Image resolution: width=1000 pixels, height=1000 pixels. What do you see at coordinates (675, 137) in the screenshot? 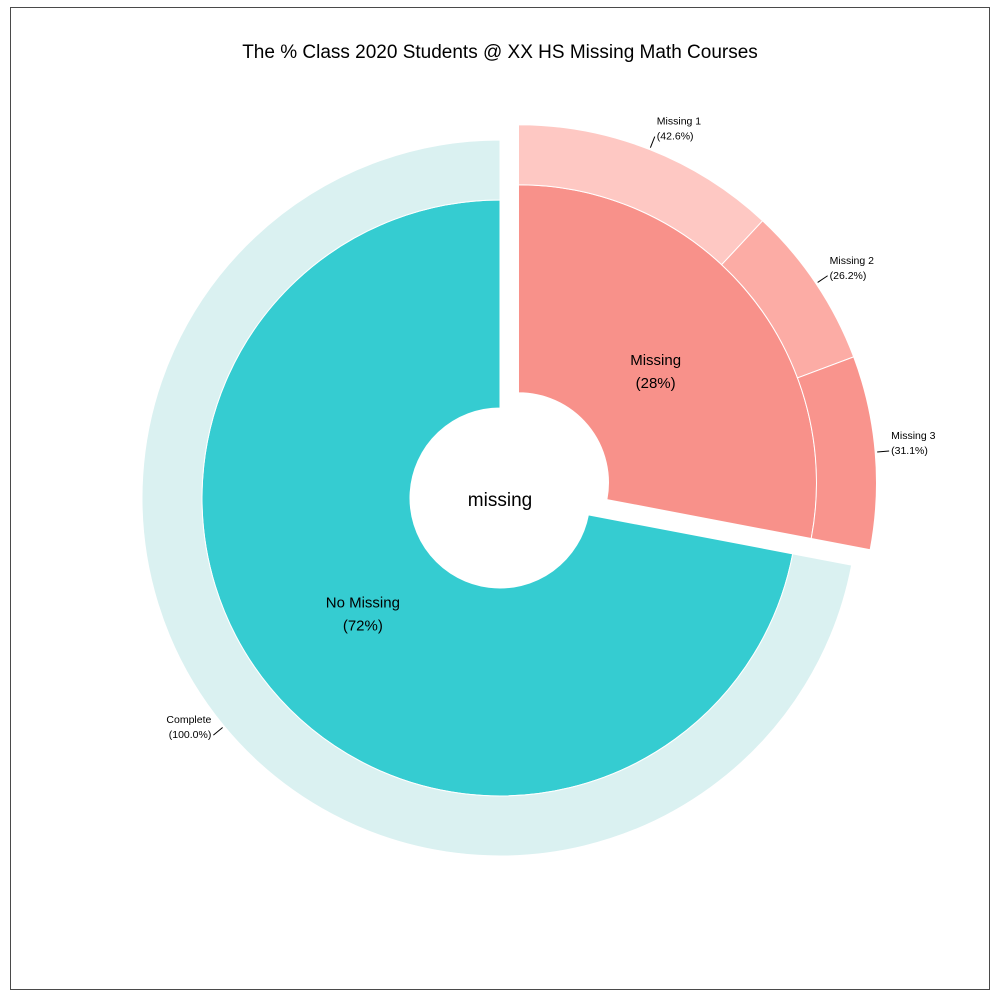
I see `outer-pct-missing-1: (42.6%)` at bounding box center [675, 137].